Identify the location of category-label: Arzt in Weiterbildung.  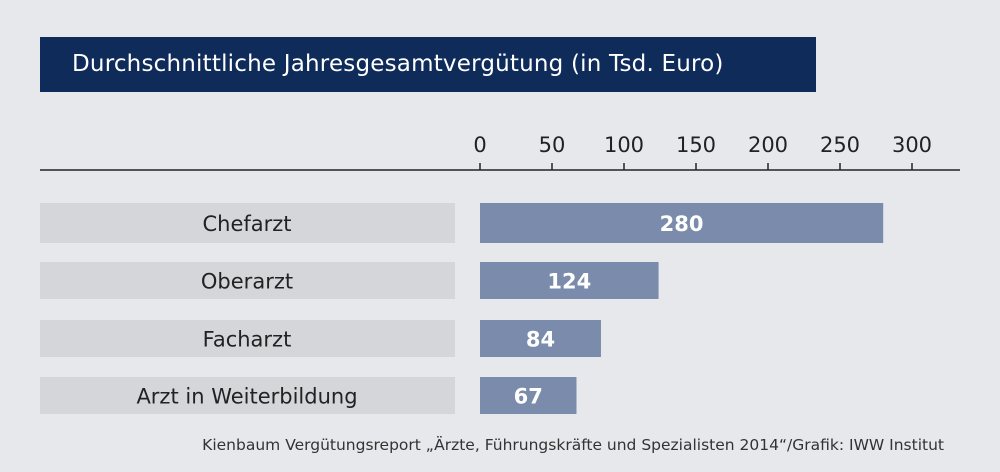
(246, 397).